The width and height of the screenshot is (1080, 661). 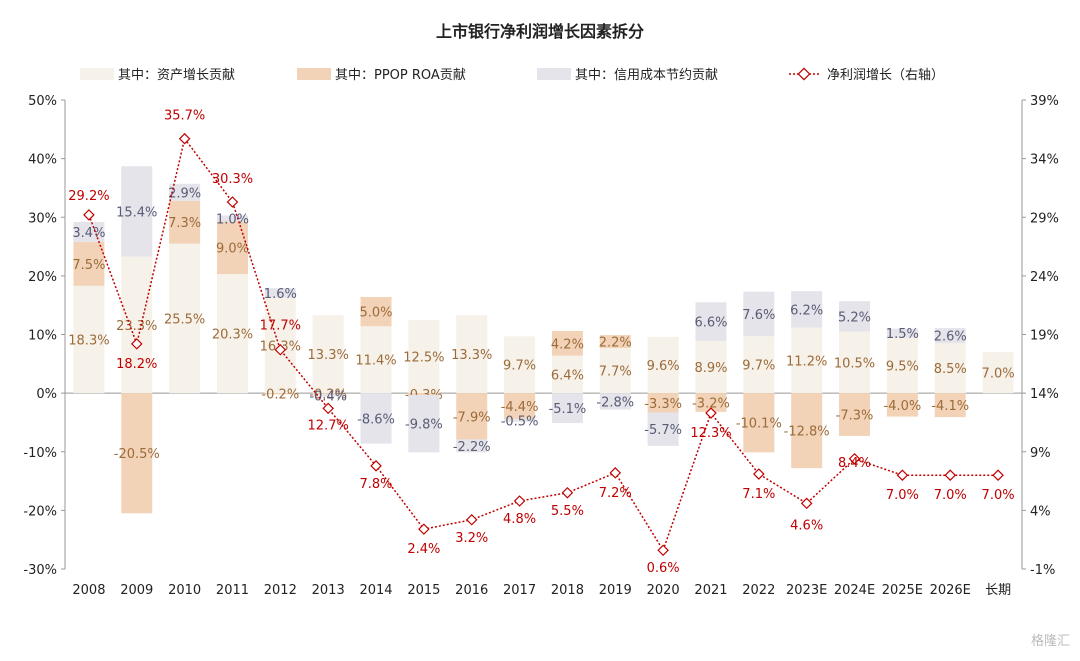 I want to click on bar-value-label: 11.4%, so click(x=375, y=361).